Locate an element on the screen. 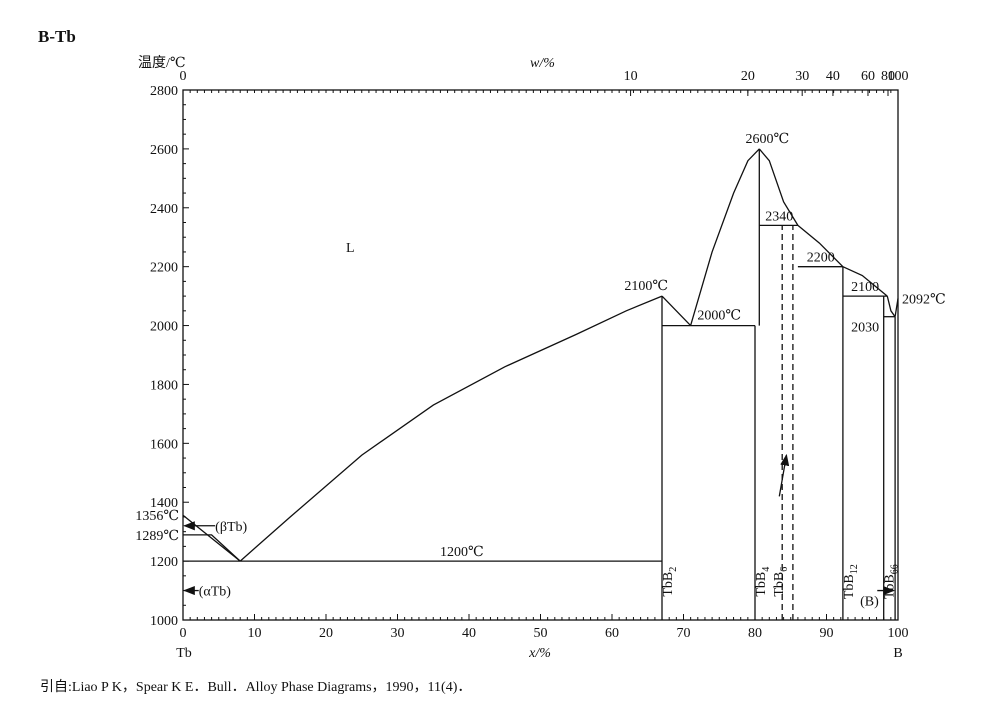 This screenshot has width=1000, height=721. tbb6-dashed-lines is located at coordinates (787, 422).